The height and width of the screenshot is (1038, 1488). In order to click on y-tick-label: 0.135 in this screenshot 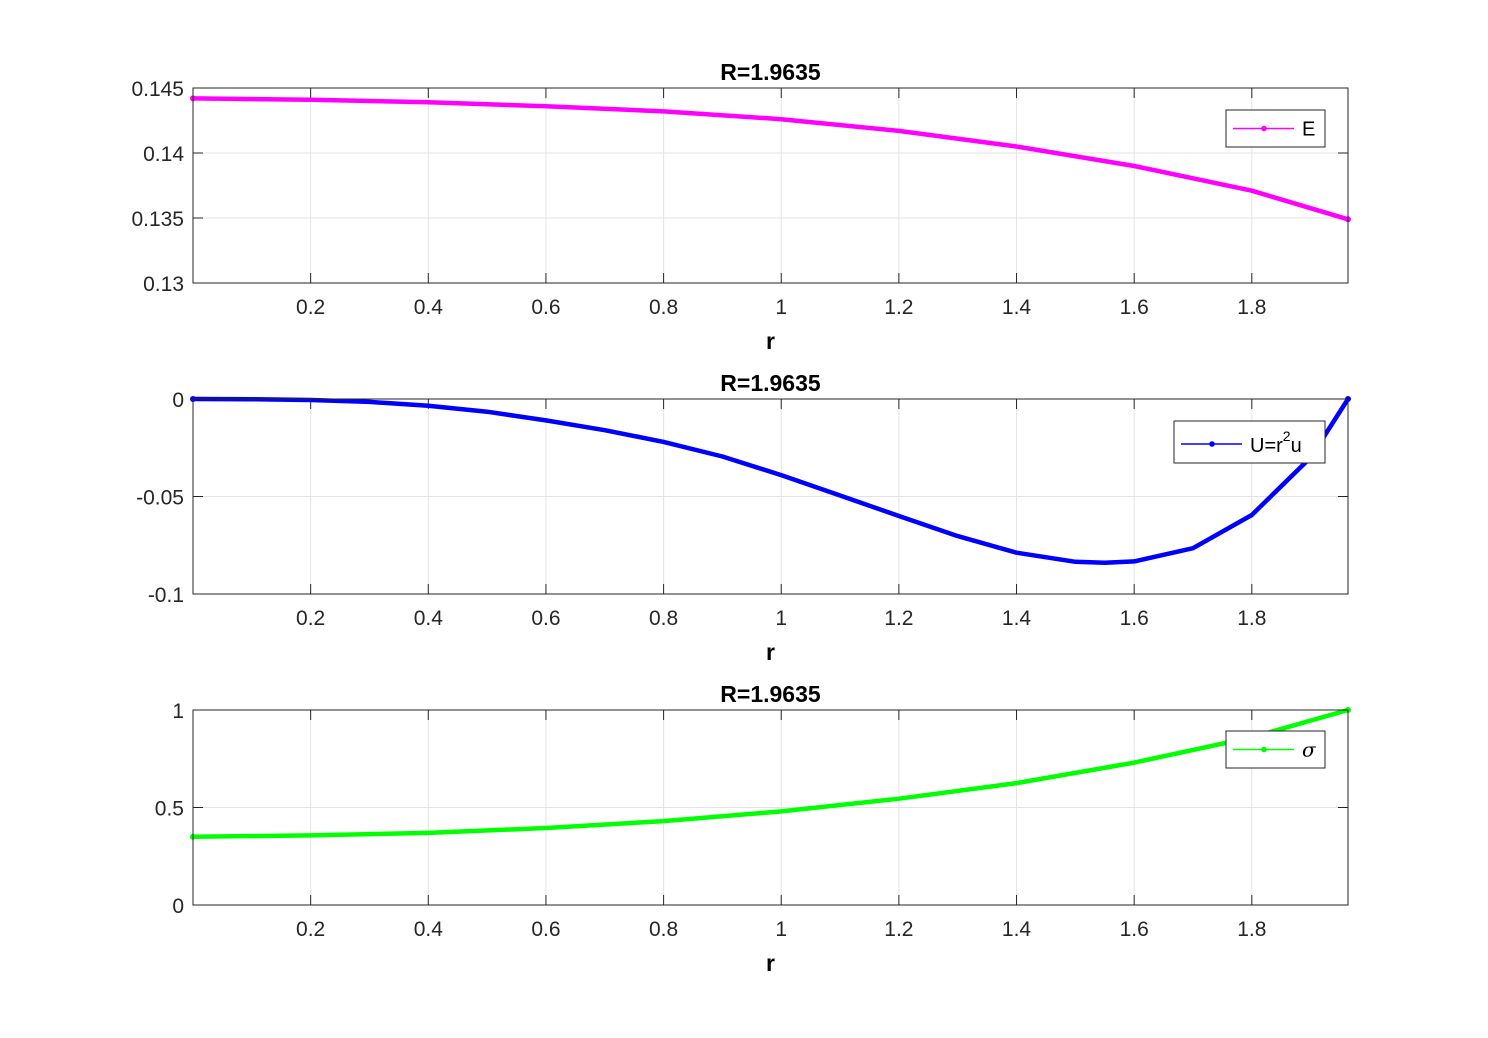, I will do `click(157, 219)`.